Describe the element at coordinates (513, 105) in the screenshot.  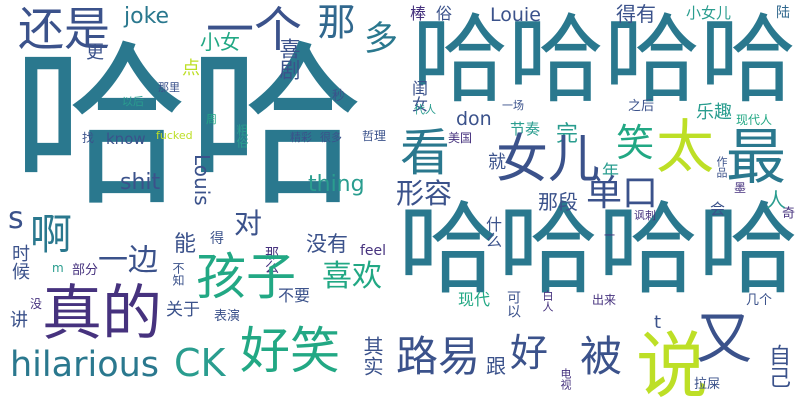
I see `word-yichang: 一场` at that location.